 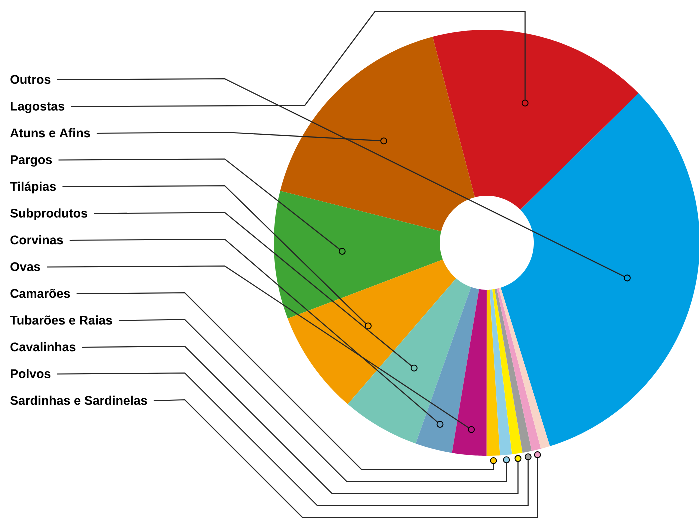 What do you see at coordinates (40, 293) in the screenshot?
I see `slice-label: Camarões` at bounding box center [40, 293].